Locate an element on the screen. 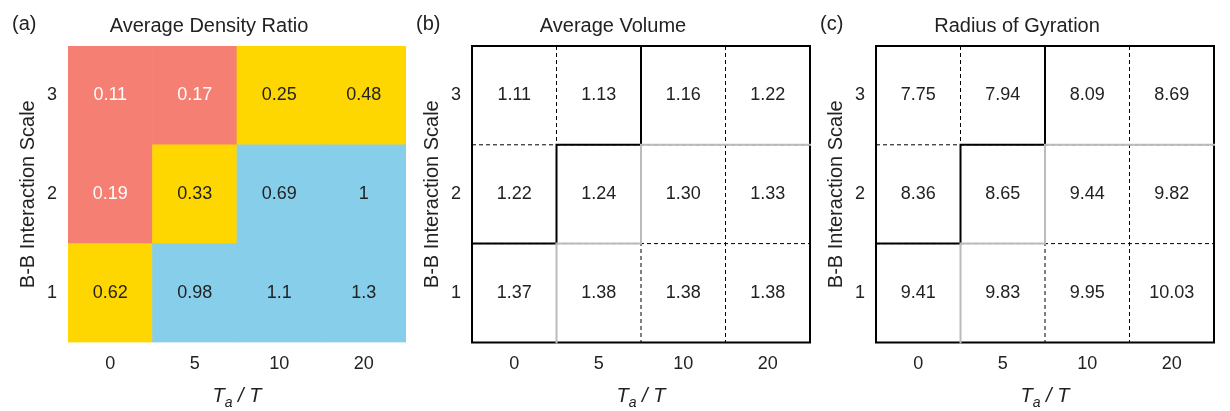 This screenshot has width=1230, height=411. chart-title: Radius of Gyration is located at coordinates (1017, 24).